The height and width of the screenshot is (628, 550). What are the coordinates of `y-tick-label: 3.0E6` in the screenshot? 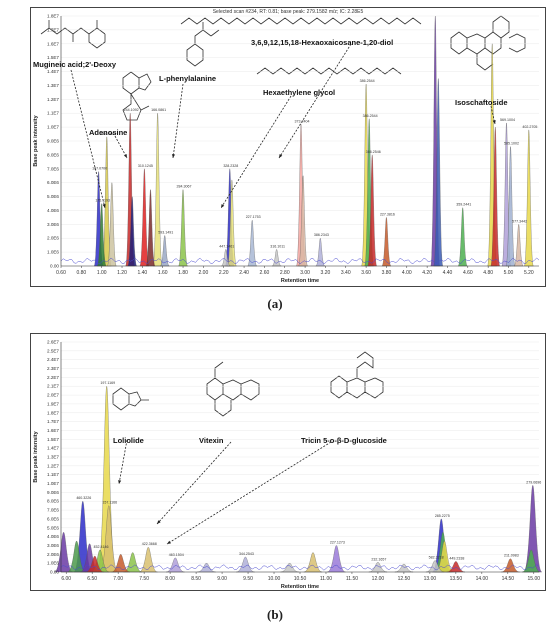 It's located at (53, 224).